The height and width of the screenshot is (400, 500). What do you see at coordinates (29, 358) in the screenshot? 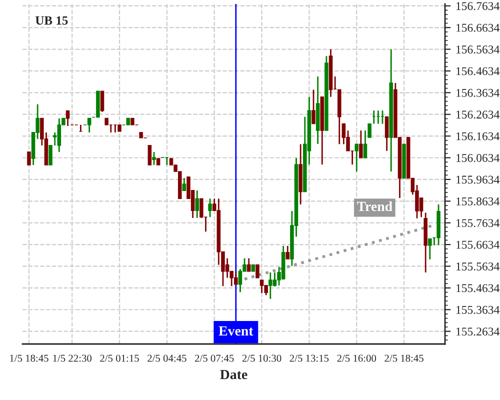
I see `x-tick-label: 1/5 18:45` at bounding box center [29, 358].